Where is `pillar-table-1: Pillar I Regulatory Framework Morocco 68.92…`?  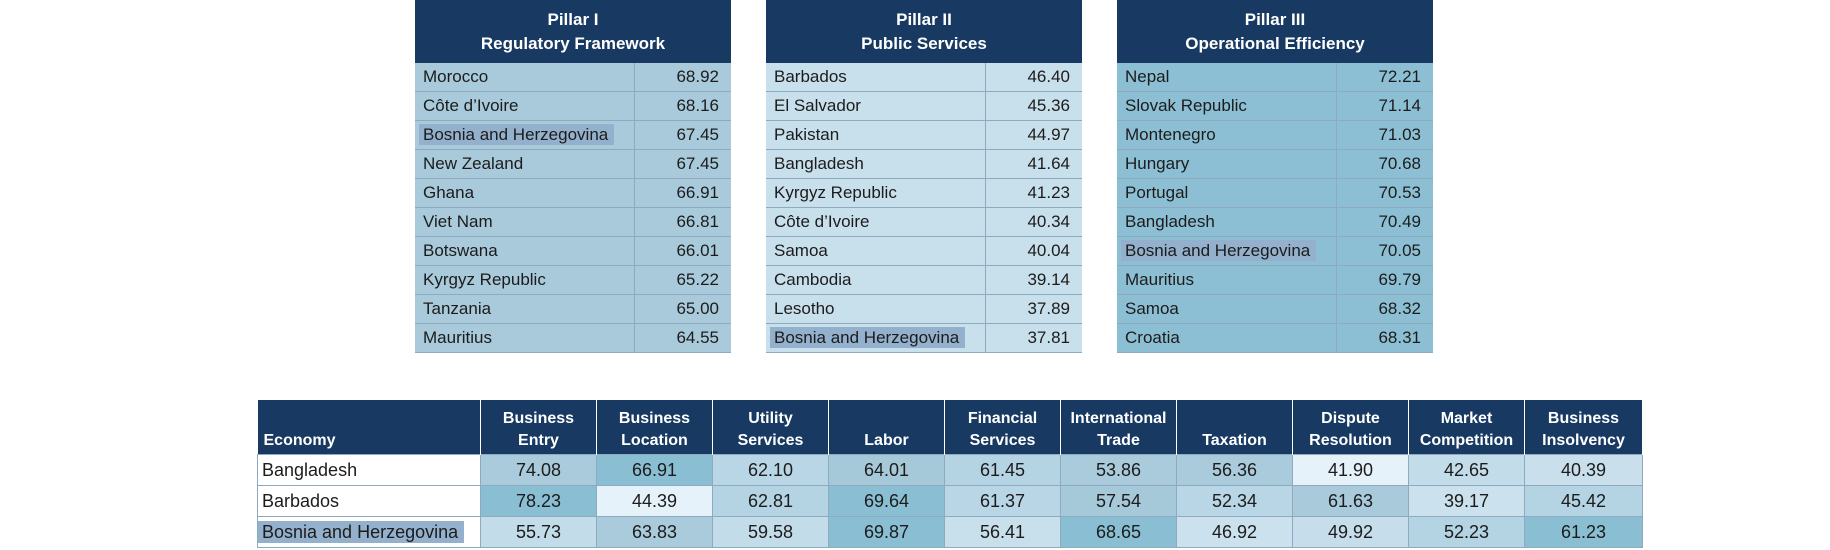
pillar-table-1: Pillar I Regulatory Framework Morocco 68.92… is located at coordinates (573, 176).